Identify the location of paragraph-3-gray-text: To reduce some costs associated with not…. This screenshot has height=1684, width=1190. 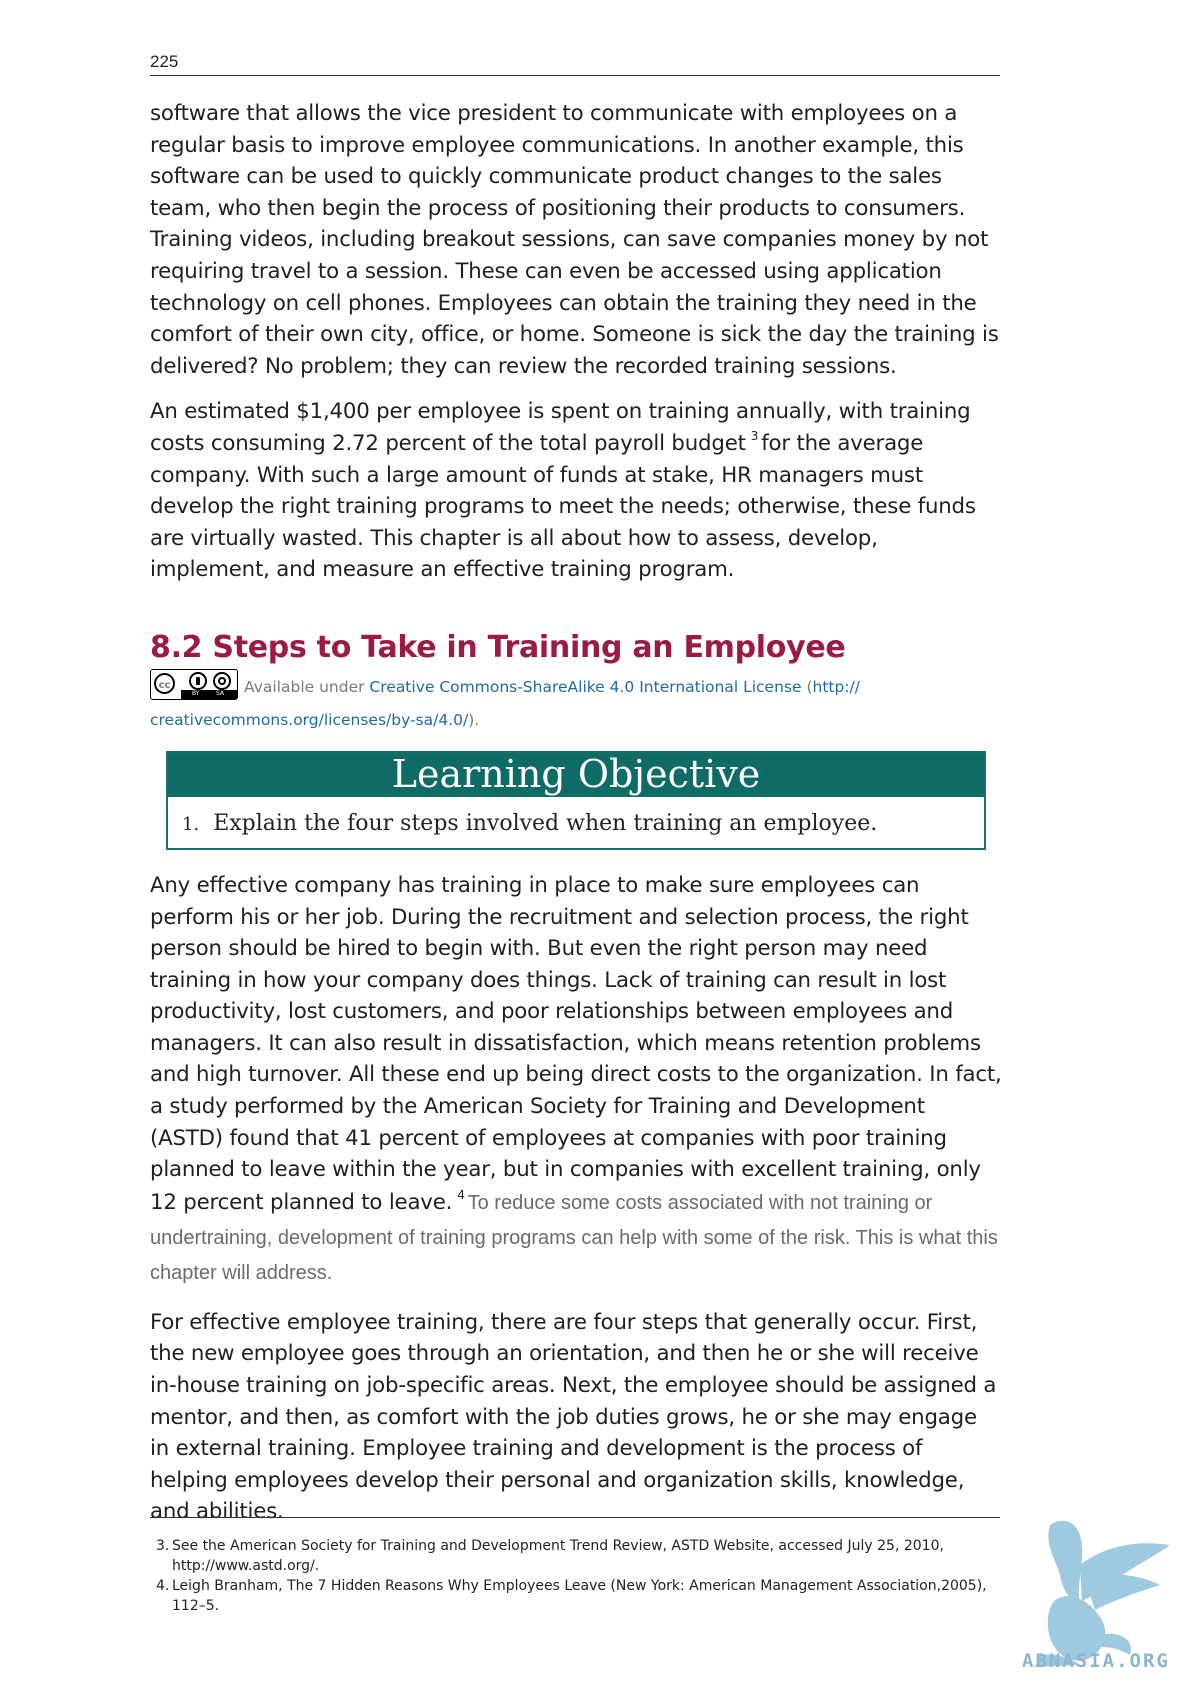
(574, 1237).